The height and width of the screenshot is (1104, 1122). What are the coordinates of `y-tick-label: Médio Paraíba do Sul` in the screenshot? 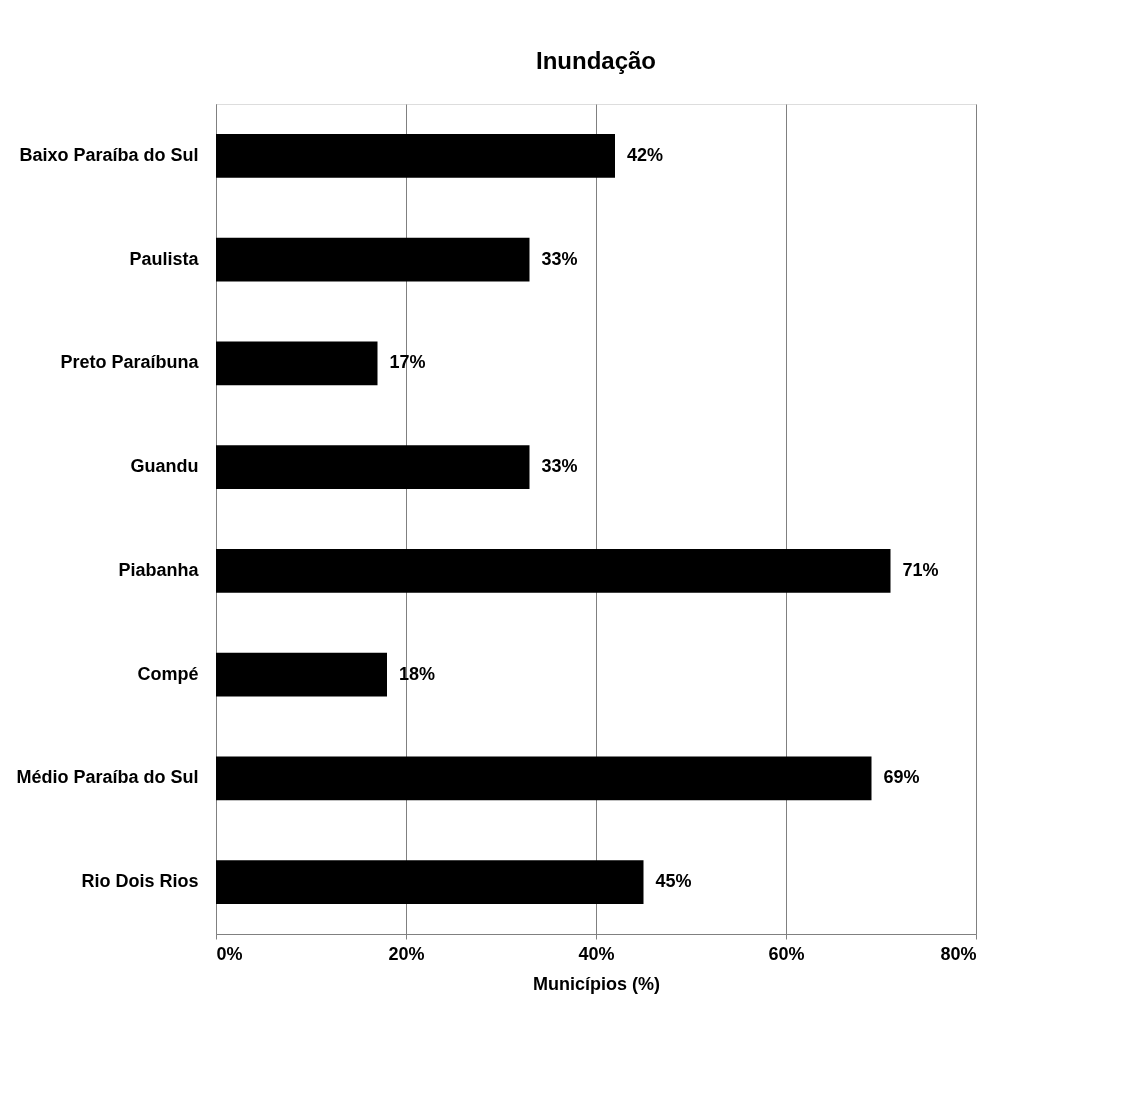 It's located at (107, 777).